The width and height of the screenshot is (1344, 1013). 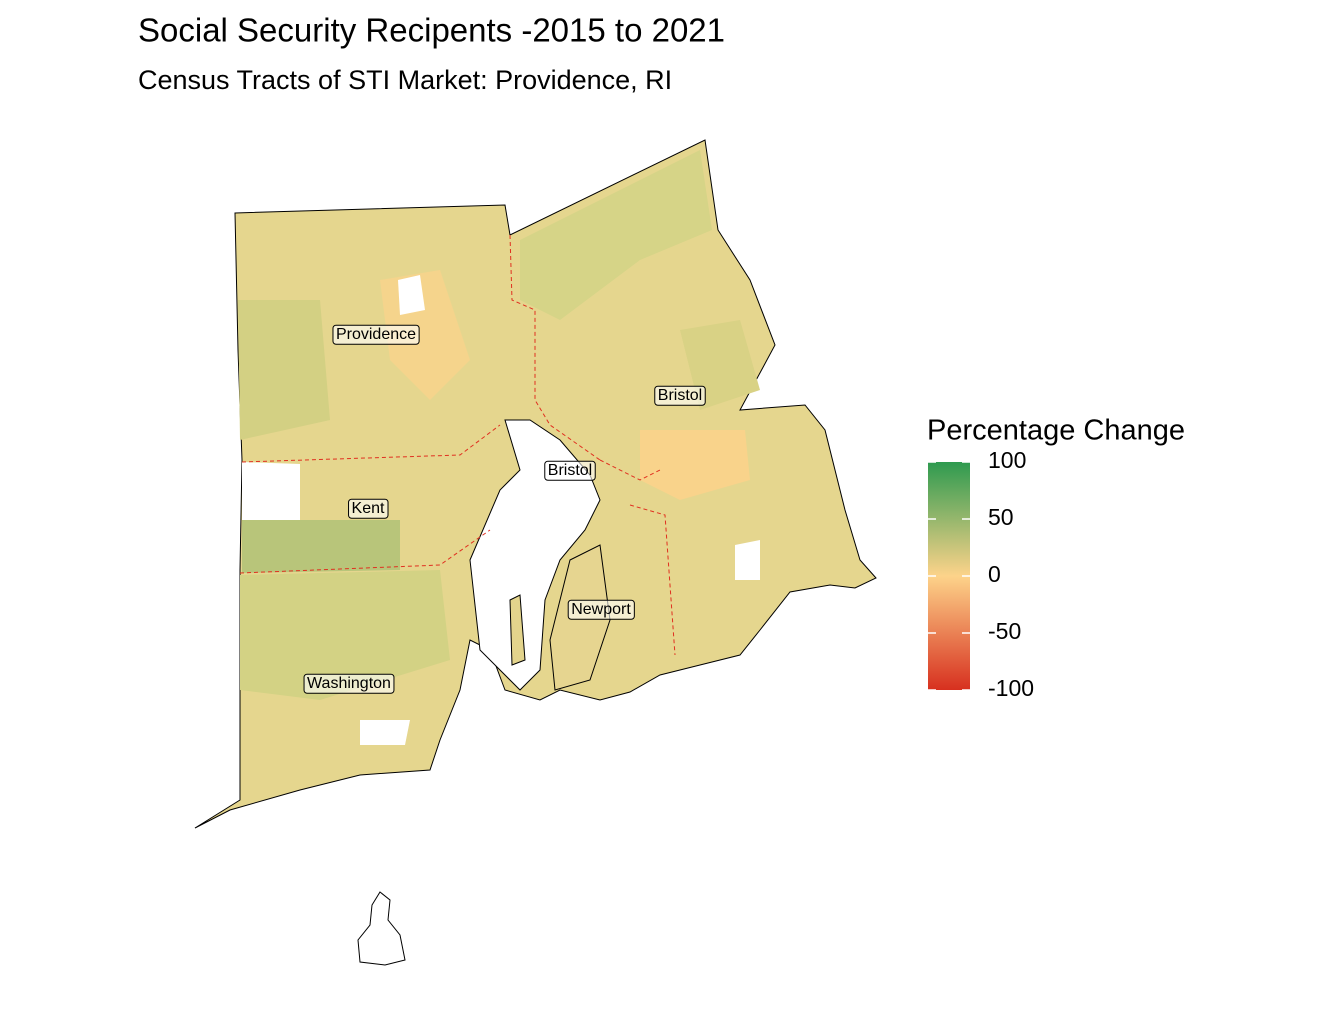 I want to click on block-island, so click(x=381, y=928).